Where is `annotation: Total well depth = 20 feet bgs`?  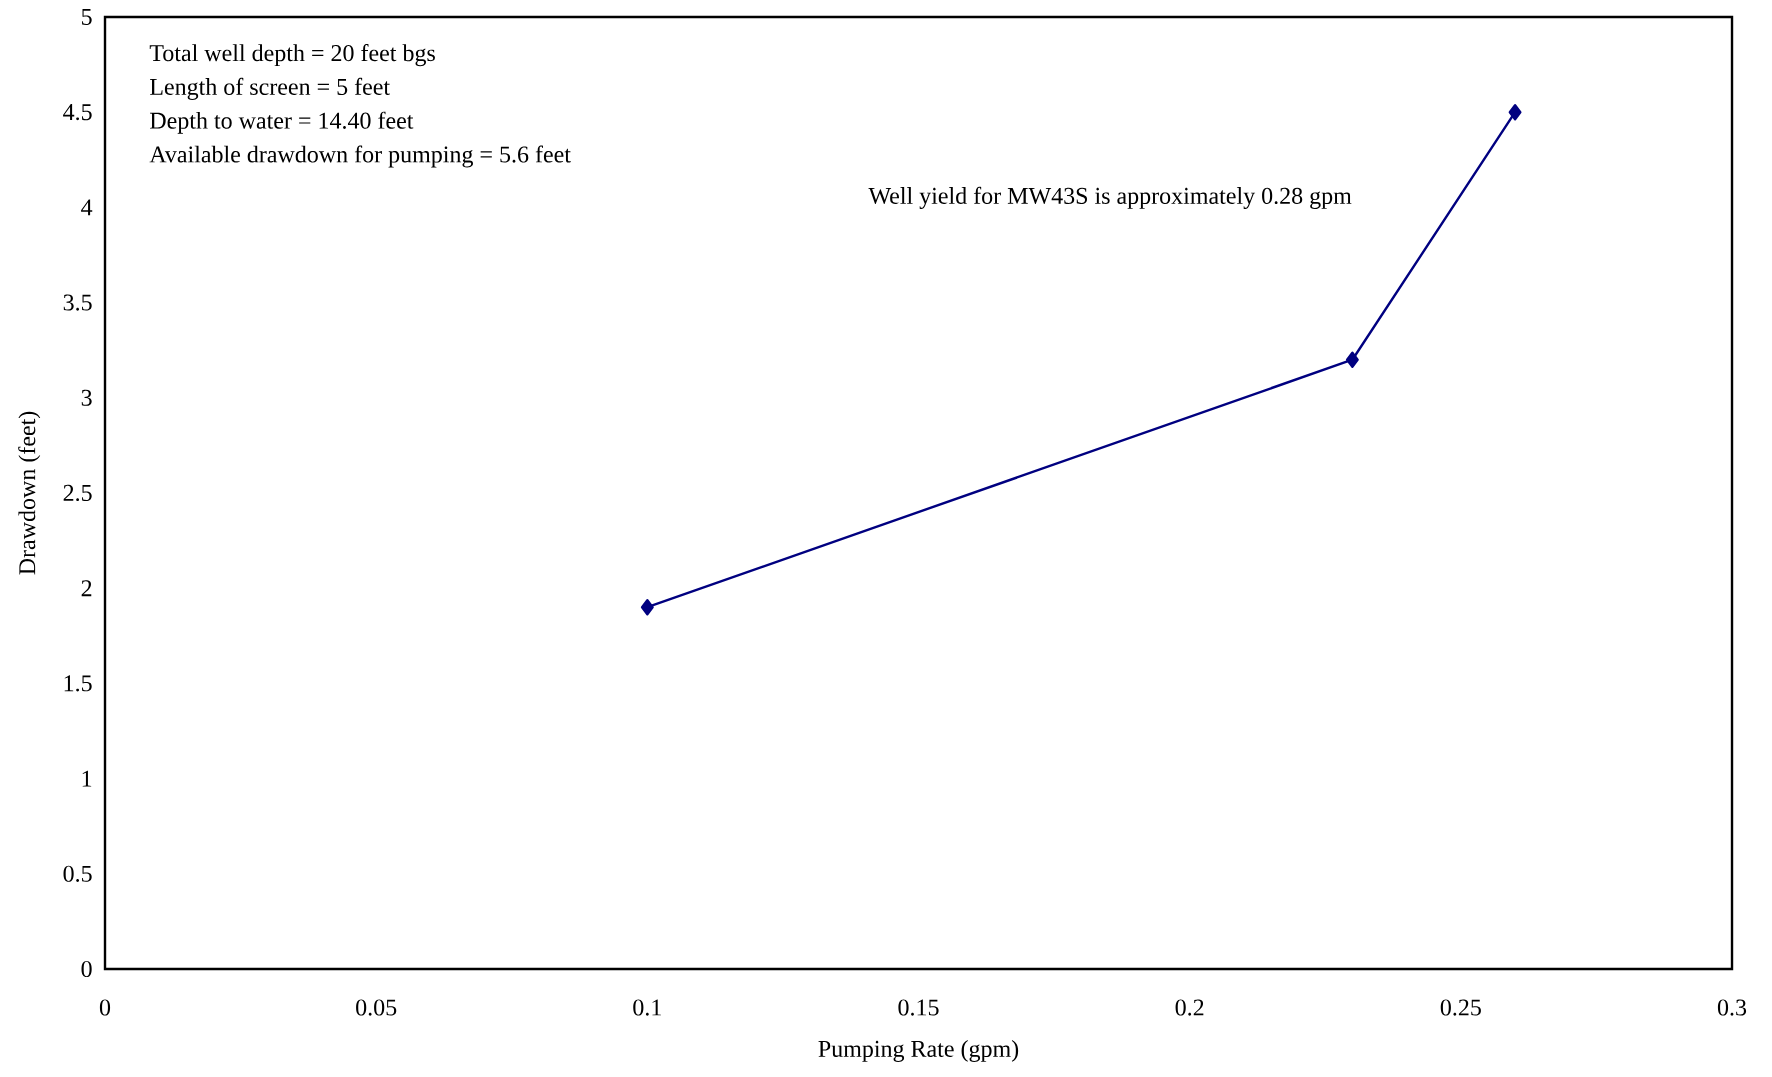
annotation: Total well depth = 20 feet bgs is located at coordinates (292, 55).